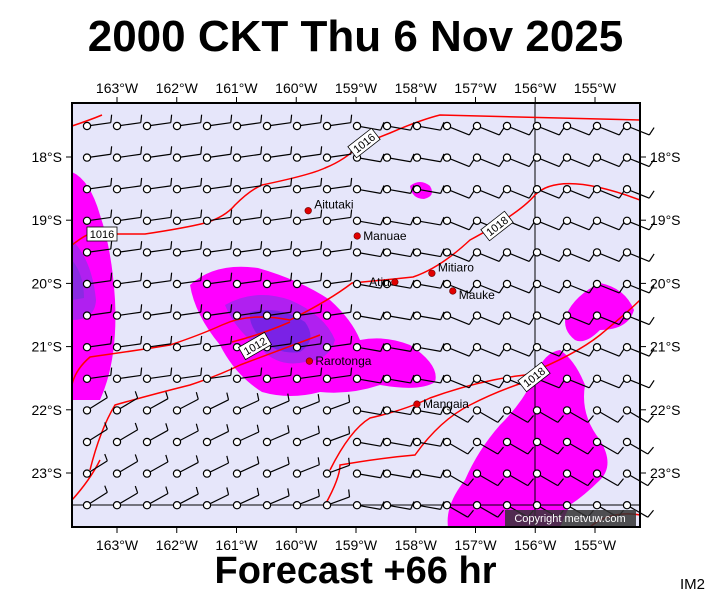 The height and width of the screenshot is (600, 711). I want to click on lon-tick-label-bottom: 157°W, so click(475, 545).